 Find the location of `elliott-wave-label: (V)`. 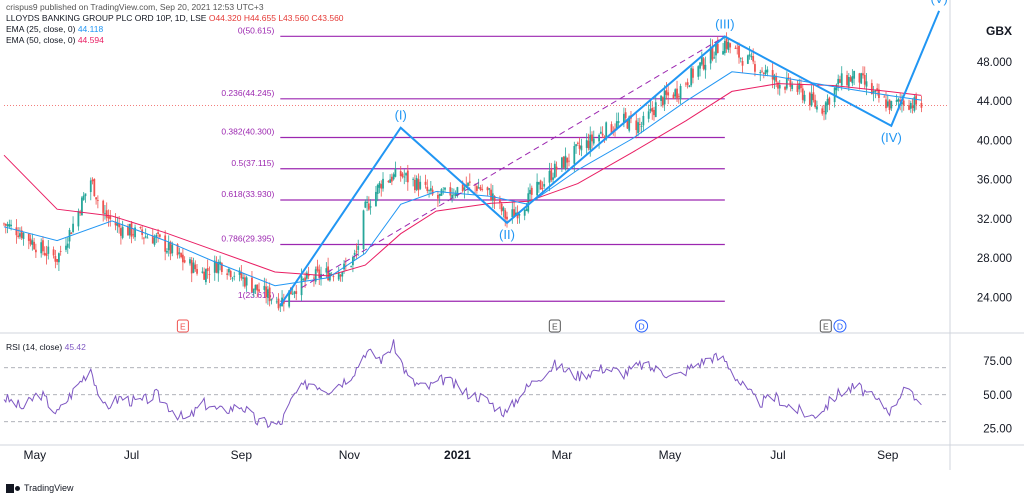

elliott-wave-label: (V) is located at coordinates (938, 3).